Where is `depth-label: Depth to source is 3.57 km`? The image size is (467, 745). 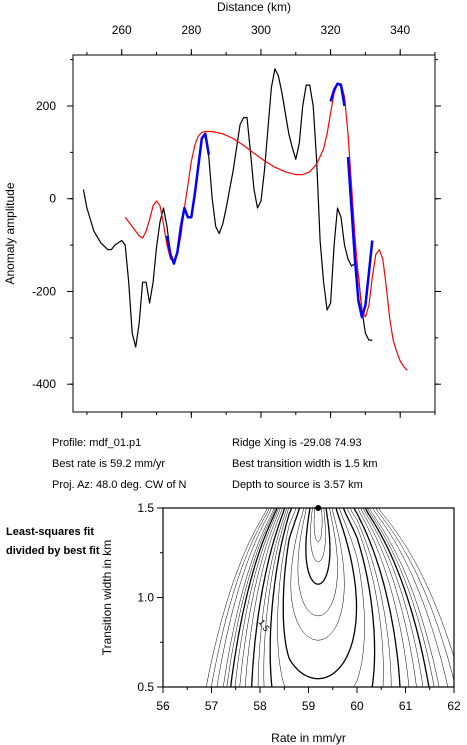
depth-label: Depth to source is 3.57 km is located at coordinates (297, 485).